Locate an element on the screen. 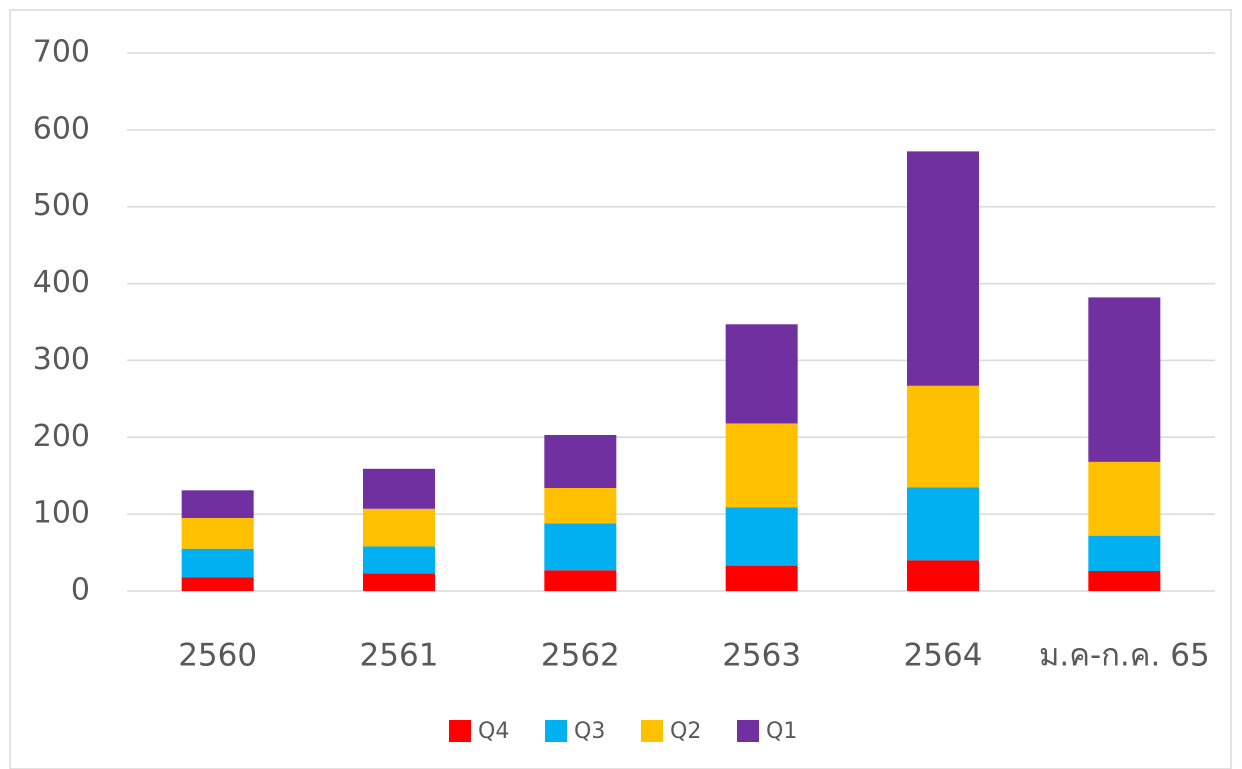  y-tick-label: 300 is located at coordinates (61, 359).